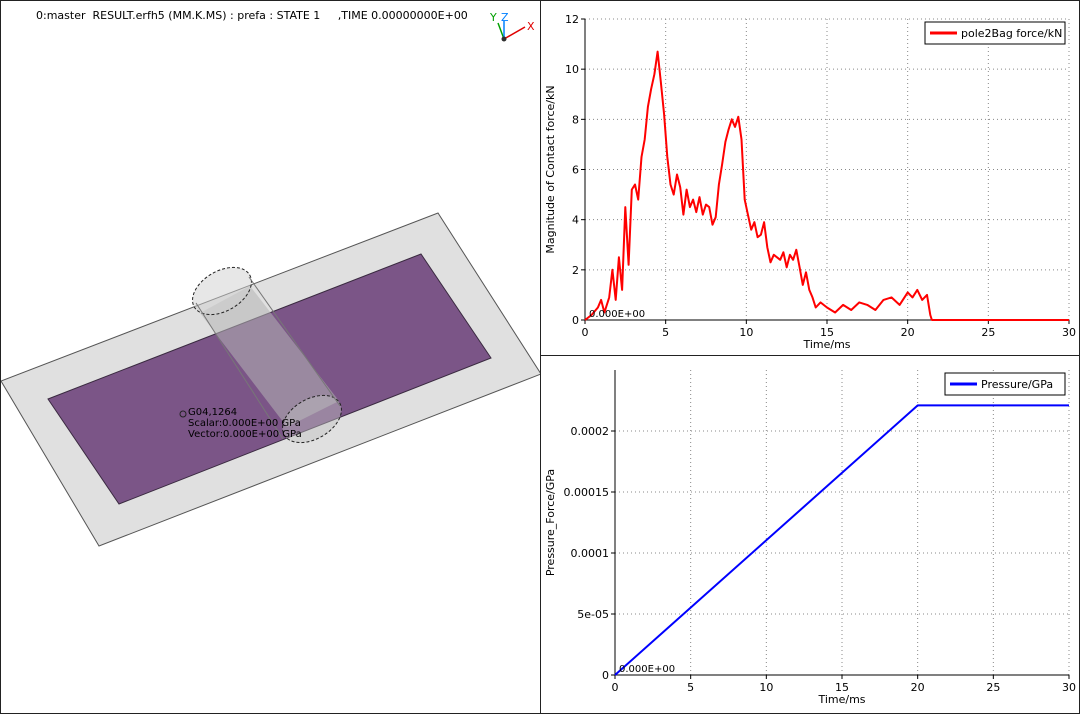 This screenshot has height=714, width=1080. What do you see at coordinates (826, 344) in the screenshot?
I see `plot1-x-axis-label: Time/ms` at bounding box center [826, 344].